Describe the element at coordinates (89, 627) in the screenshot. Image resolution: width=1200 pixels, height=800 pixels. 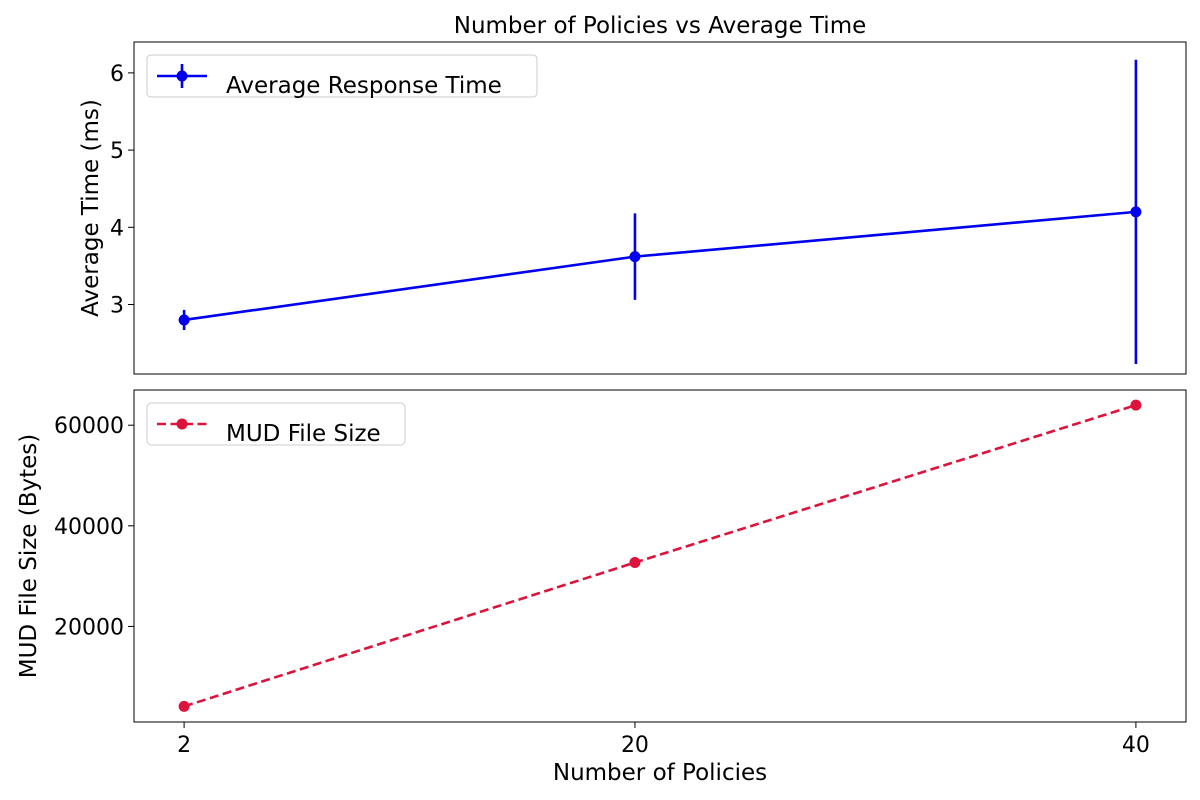
I see `y-tick-label: 20000` at that location.